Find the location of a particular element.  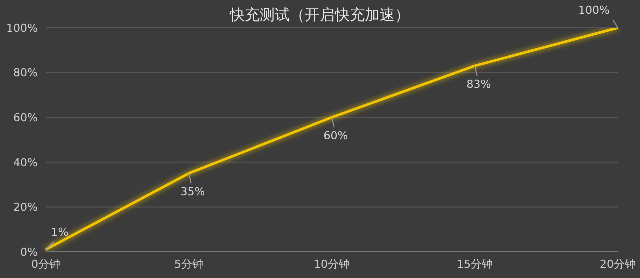

x-tick-label: 10分钟 is located at coordinates (332, 264).